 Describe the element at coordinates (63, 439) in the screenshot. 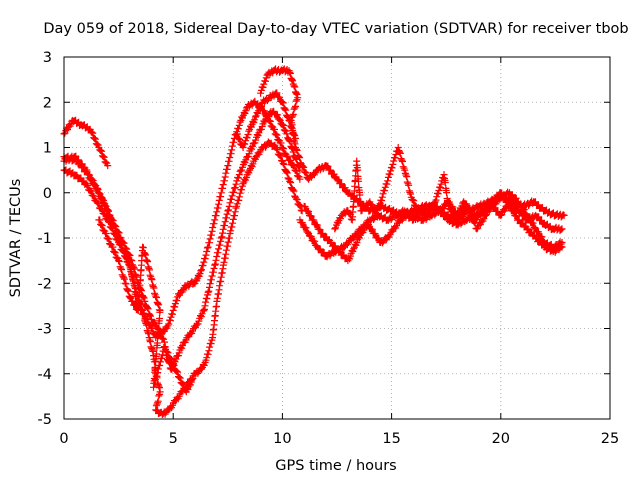

I see `x-tick-label: 0` at that location.